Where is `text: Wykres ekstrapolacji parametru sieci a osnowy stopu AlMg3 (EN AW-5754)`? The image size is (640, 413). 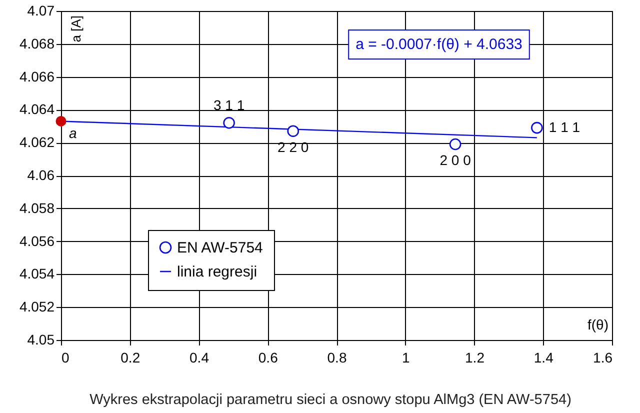
text: Wykres ekstrapolacji parametru sieci a osnowy stopu AlMg3 (EN AW-5754) is located at coordinates (331, 400).